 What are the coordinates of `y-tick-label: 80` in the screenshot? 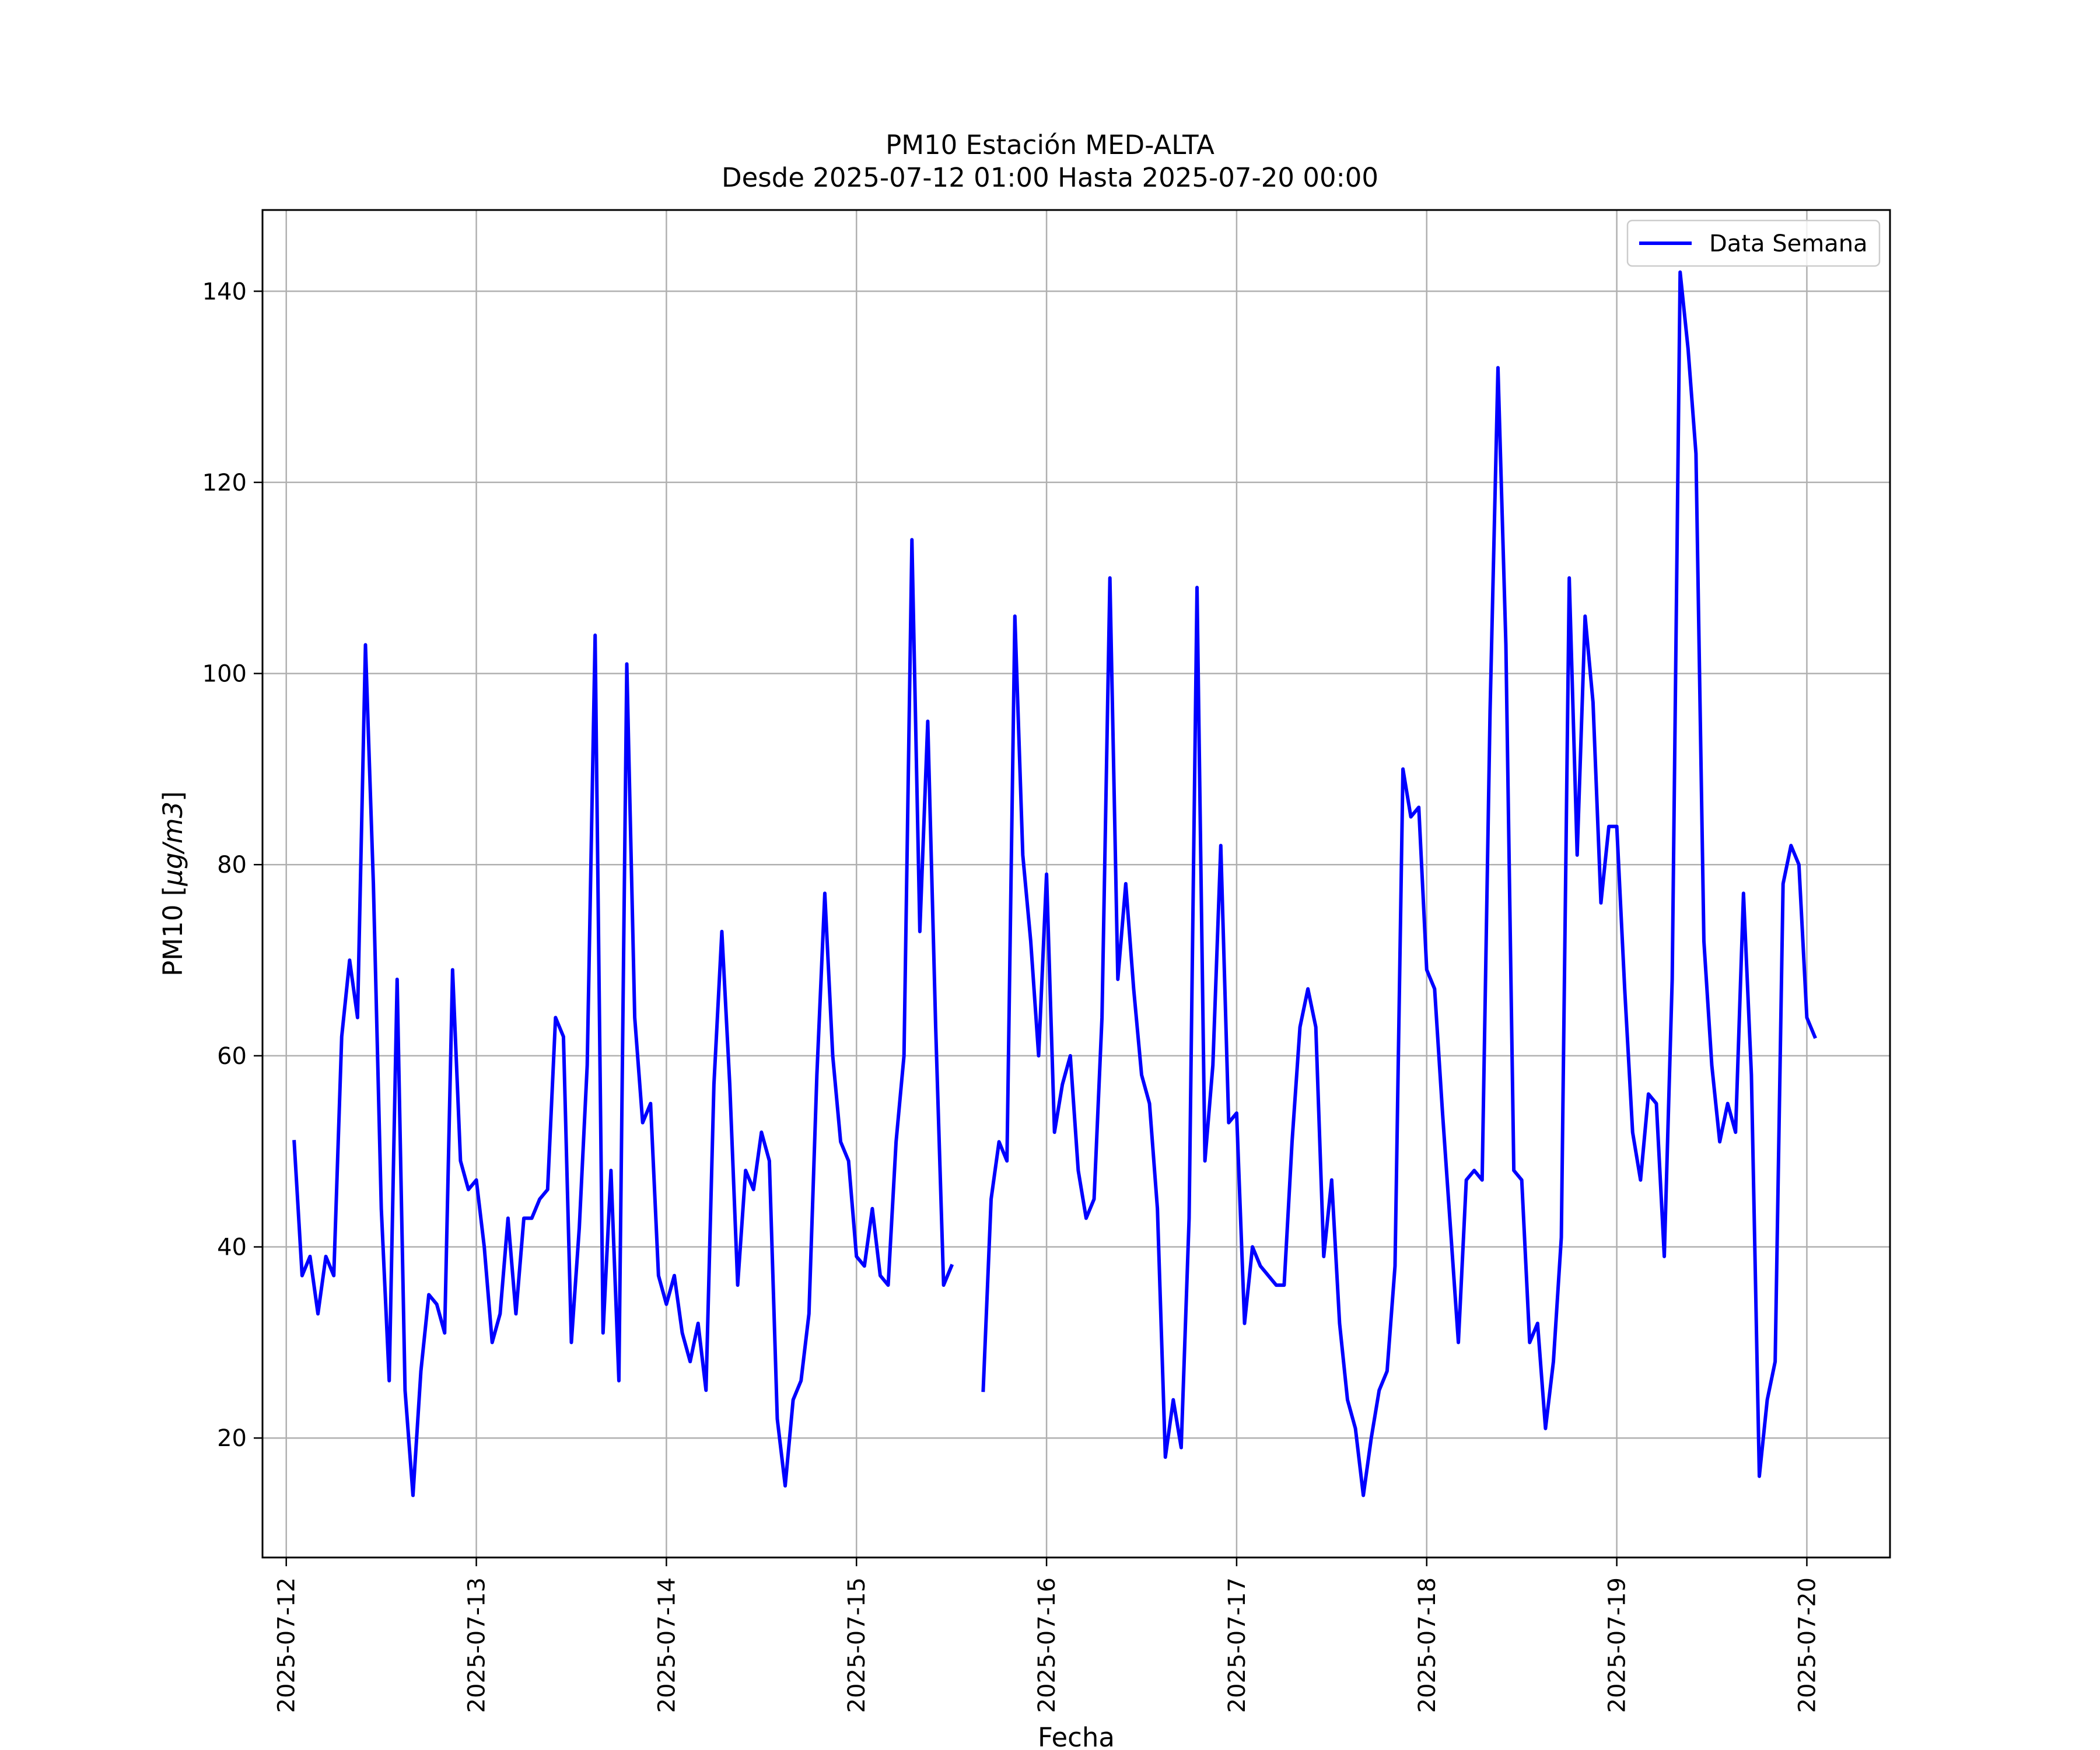 It's located at (232, 865).